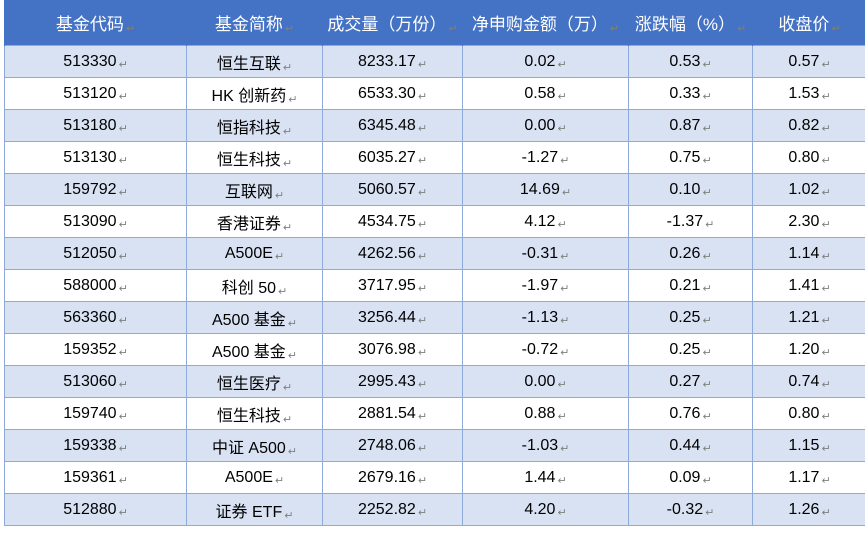 The image size is (865, 535). I want to click on cell-volume: 4262.56 ↵, so click(392, 253).